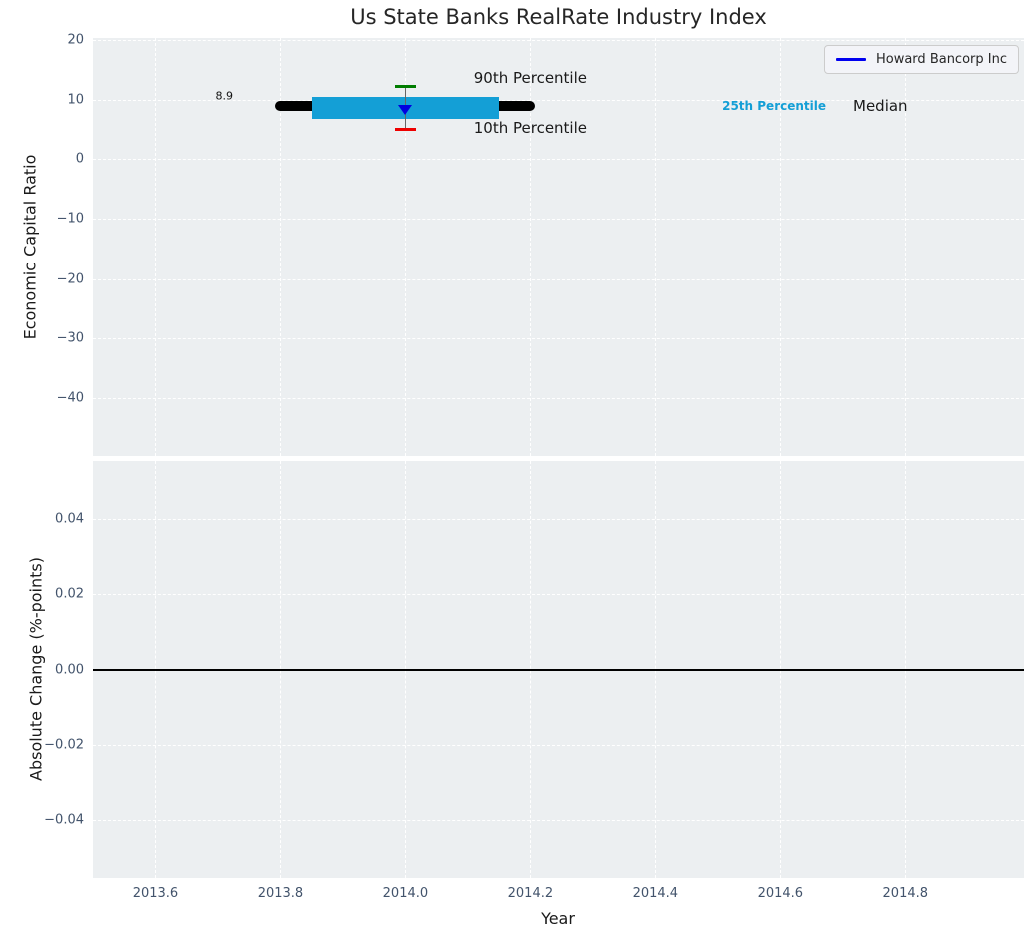 The image size is (1034, 942). I want to click on x-axis-label: Year, so click(558, 918).